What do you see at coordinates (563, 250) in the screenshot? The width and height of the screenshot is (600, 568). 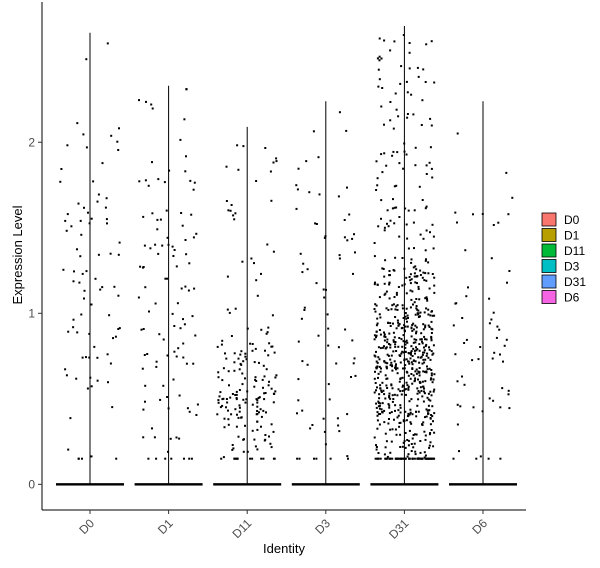 I see `legend-item-d11: D11` at bounding box center [563, 250].